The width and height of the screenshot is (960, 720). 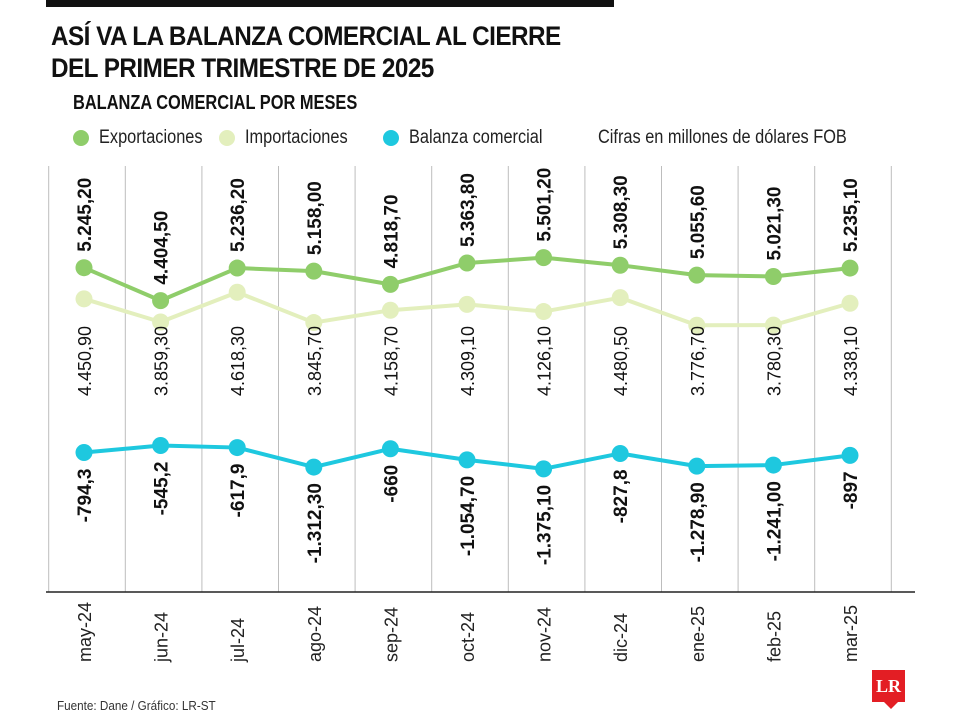 What do you see at coordinates (698, 634) in the screenshot?
I see `x-tick-label: ene-25` at bounding box center [698, 634].